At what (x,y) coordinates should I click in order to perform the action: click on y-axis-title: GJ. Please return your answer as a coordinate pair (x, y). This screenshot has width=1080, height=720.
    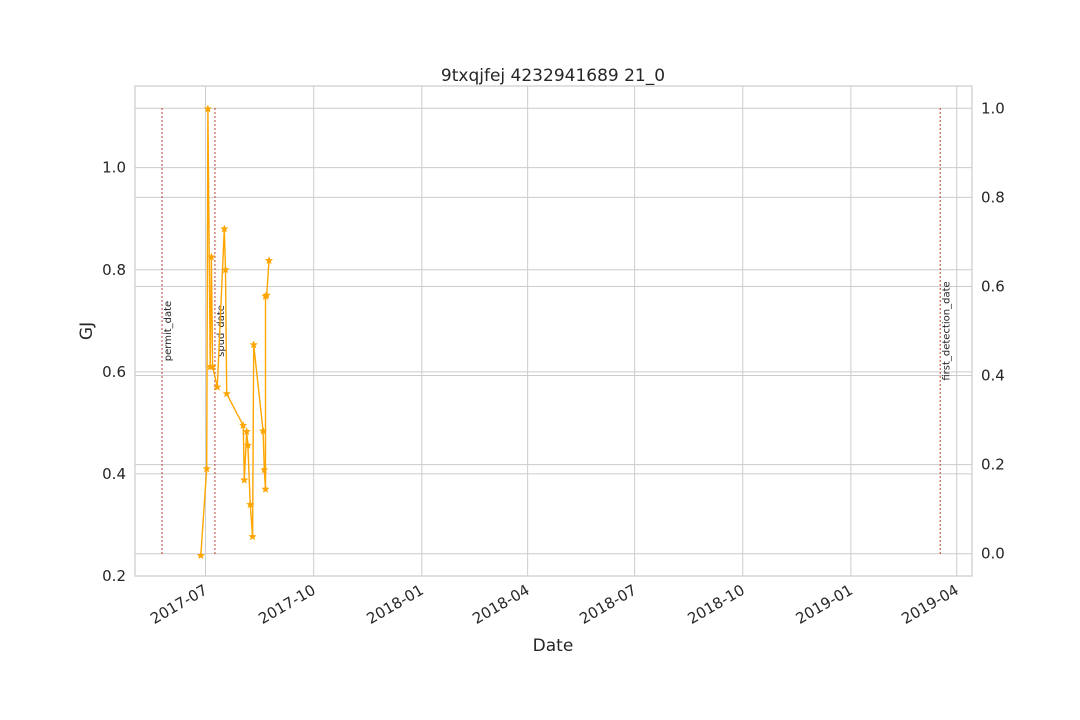
    Looking at the image, I should click on (87, 331).